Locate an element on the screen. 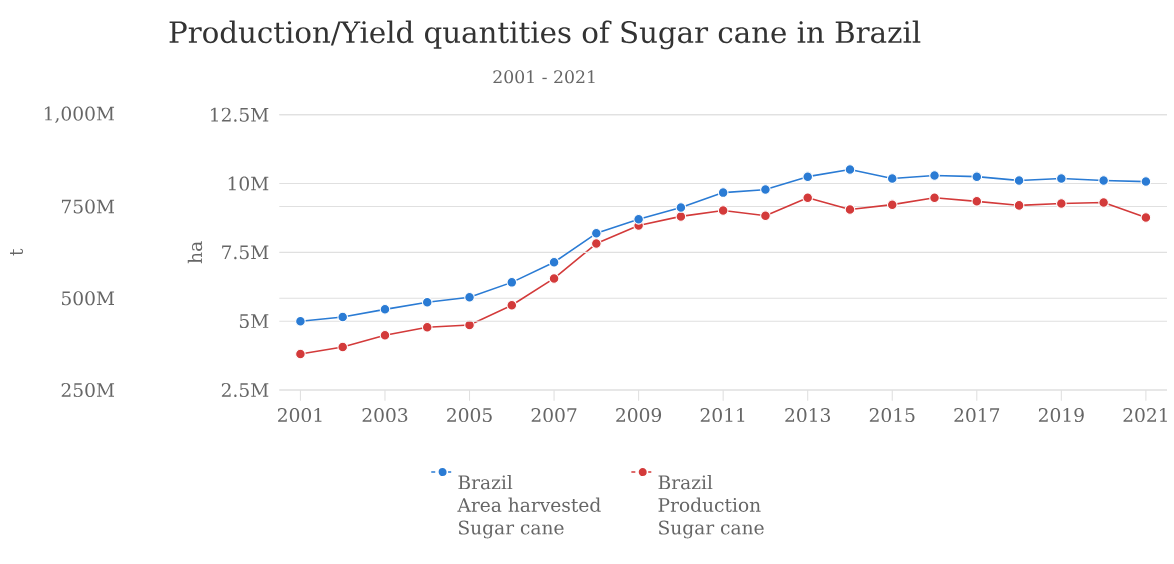 This screenshot has height=564, width=1174. x-tick-label: 2013 is located at coordinates (808, 415).